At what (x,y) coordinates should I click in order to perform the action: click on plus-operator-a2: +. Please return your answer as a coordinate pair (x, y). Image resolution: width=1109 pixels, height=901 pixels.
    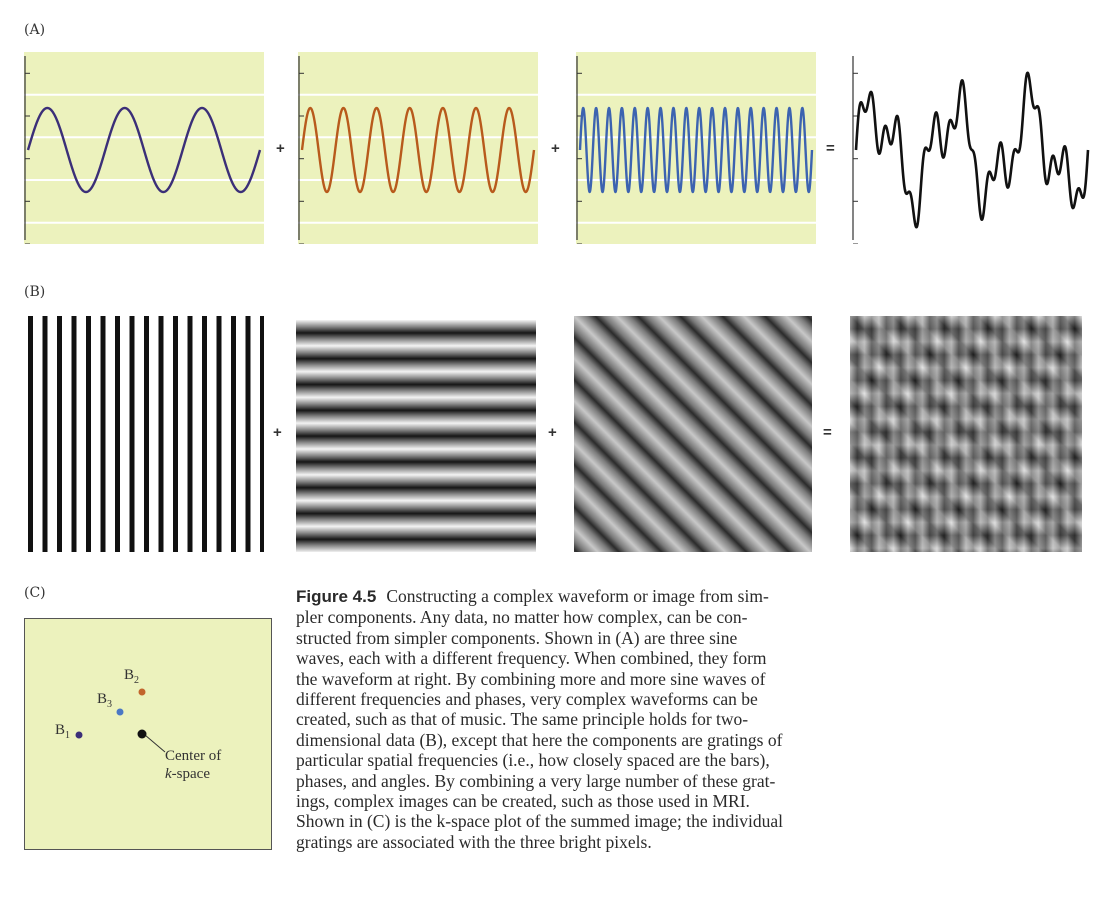
    Looking at the image, I should click on (555, 148).